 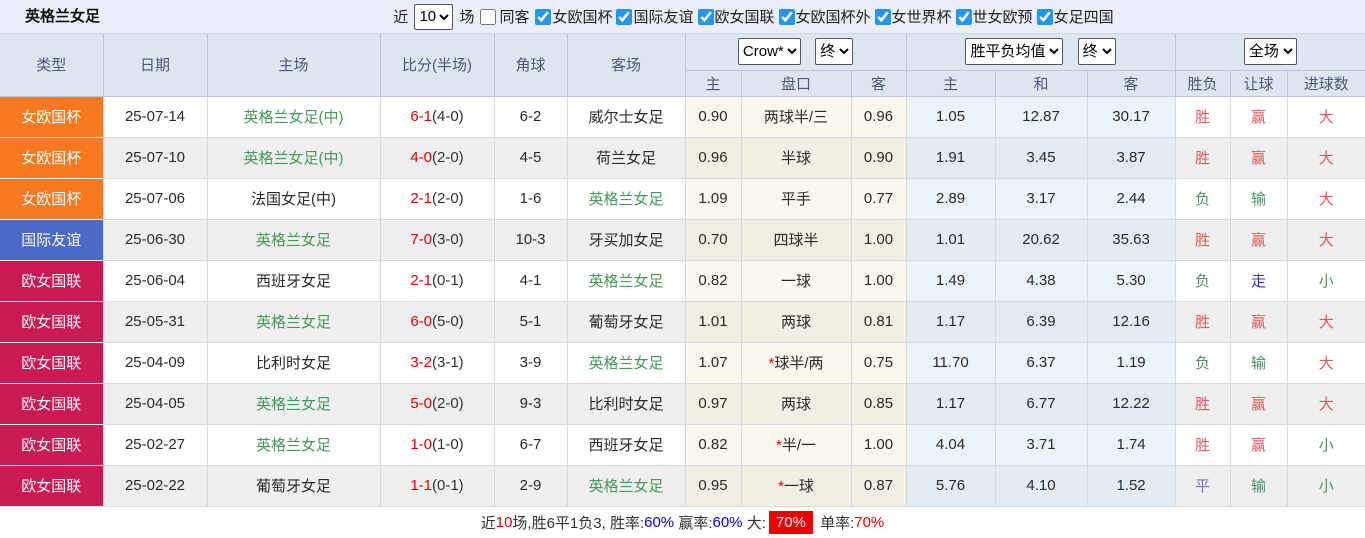 What do you see at coordinates (950, 280) in the screenshot?
I see `avg-home: 1.49` at bounding box center [950, 280].